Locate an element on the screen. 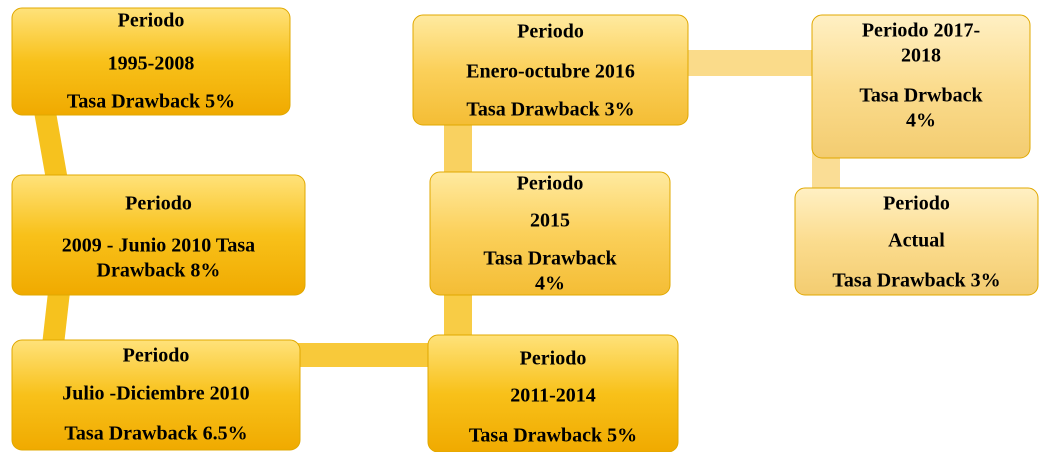 Image resolution: width=1039 pixels, height=452 pixels. node-label: Tasa Drwback is located at coordinates (921, 96).